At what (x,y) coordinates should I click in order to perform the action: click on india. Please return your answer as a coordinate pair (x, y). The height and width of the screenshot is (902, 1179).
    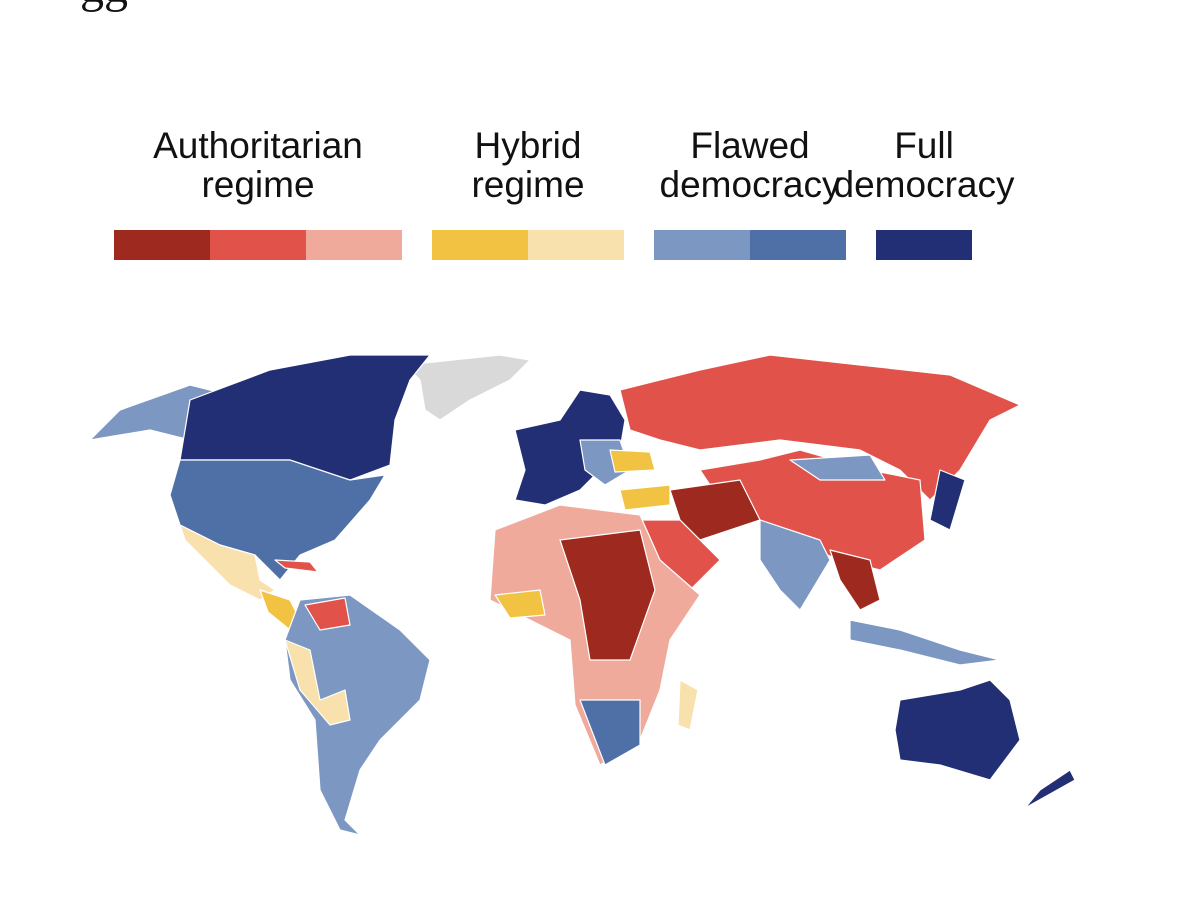
    Looking at the image, I should click on (795, 565).